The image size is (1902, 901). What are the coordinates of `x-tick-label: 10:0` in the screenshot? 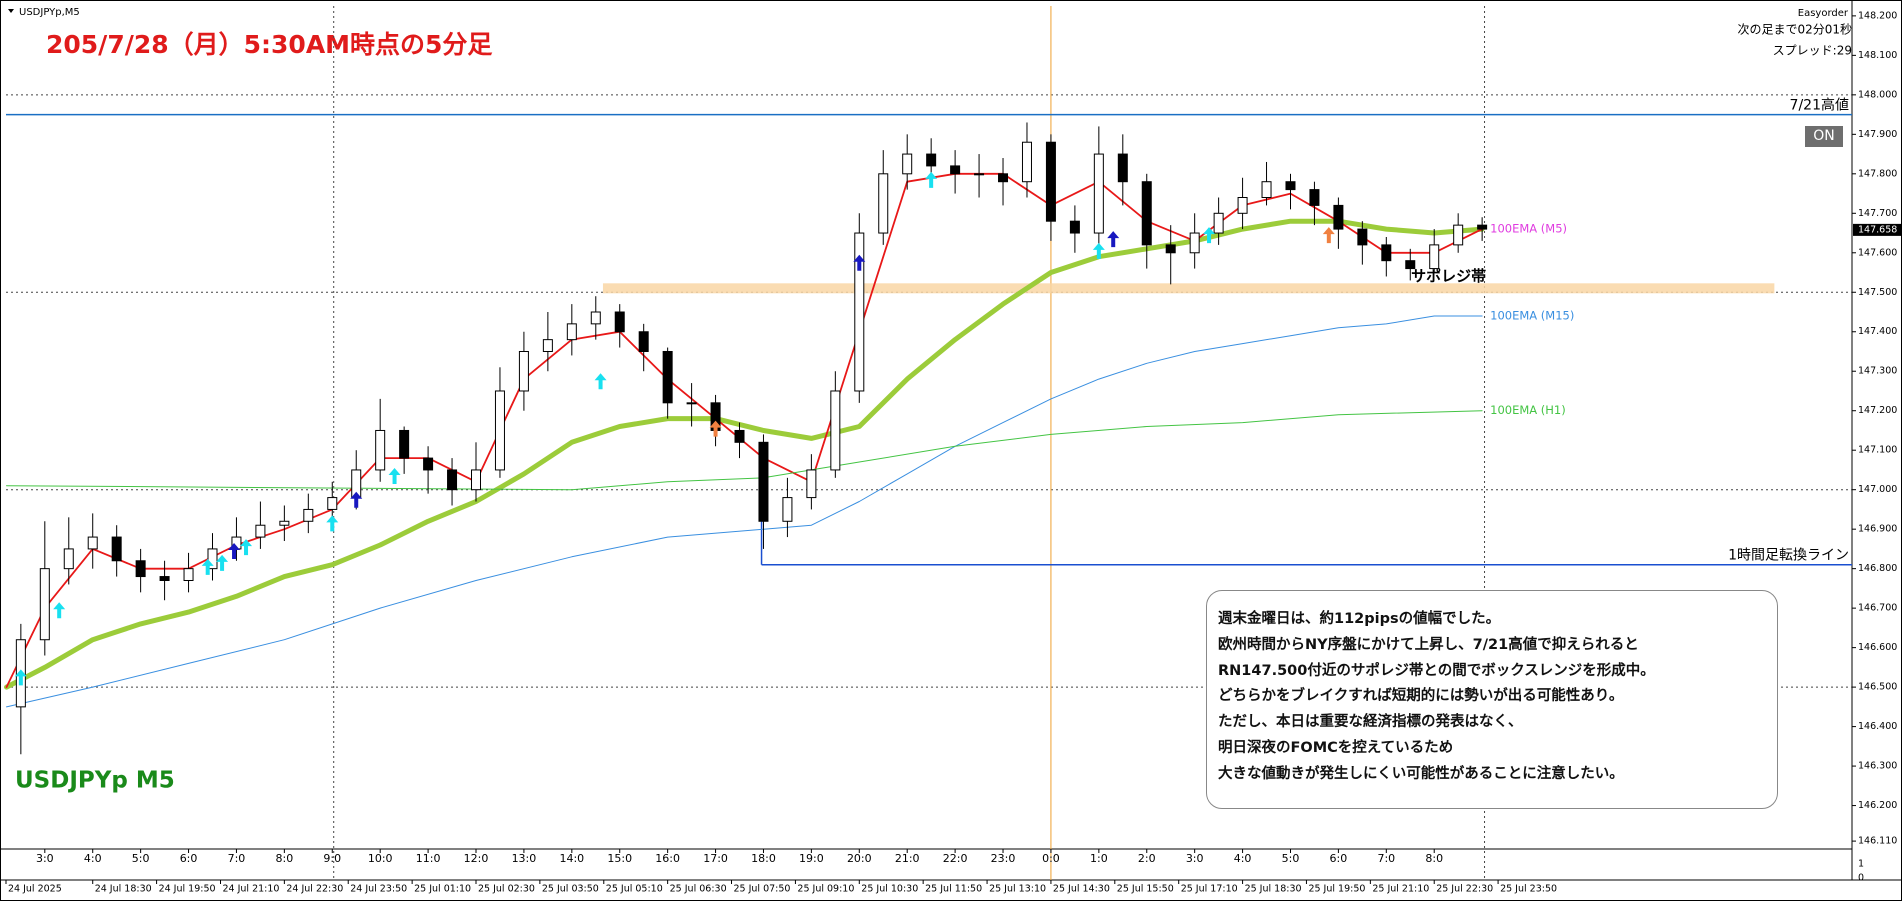 It's located at (380, 858).